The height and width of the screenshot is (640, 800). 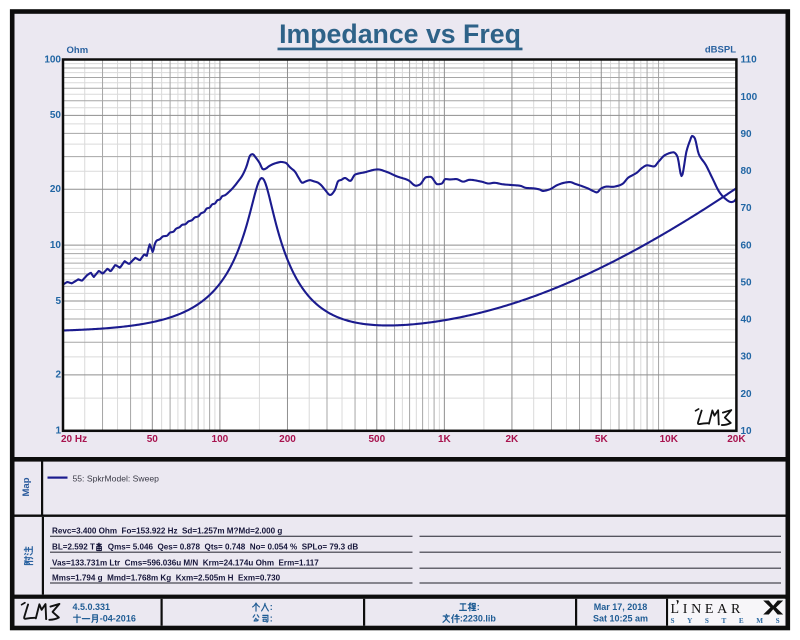 What do you see at coordinates (78, 50) in the screenshot?
I see `svg-text: Ohm` at bounding box center [78, 50].